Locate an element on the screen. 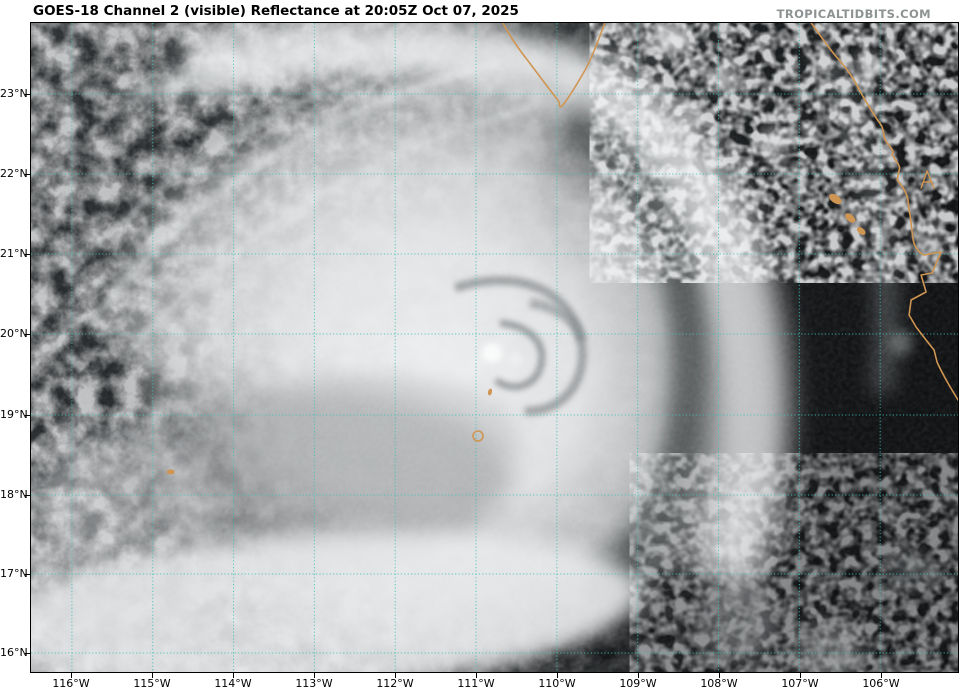 Image resolution: width=959 pixels, height=693 pixels. lon-label: 116°W is located at coordinates (71, 683).